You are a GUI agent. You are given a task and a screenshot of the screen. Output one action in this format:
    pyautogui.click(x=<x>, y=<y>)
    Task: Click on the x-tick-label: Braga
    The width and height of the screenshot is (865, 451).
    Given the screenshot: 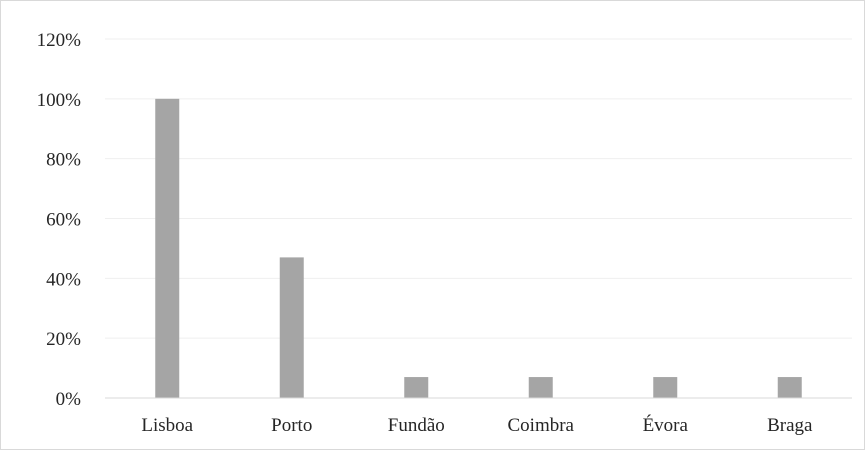 What is the action you would take?
    pyautogui.click(x=790, y=425)
    